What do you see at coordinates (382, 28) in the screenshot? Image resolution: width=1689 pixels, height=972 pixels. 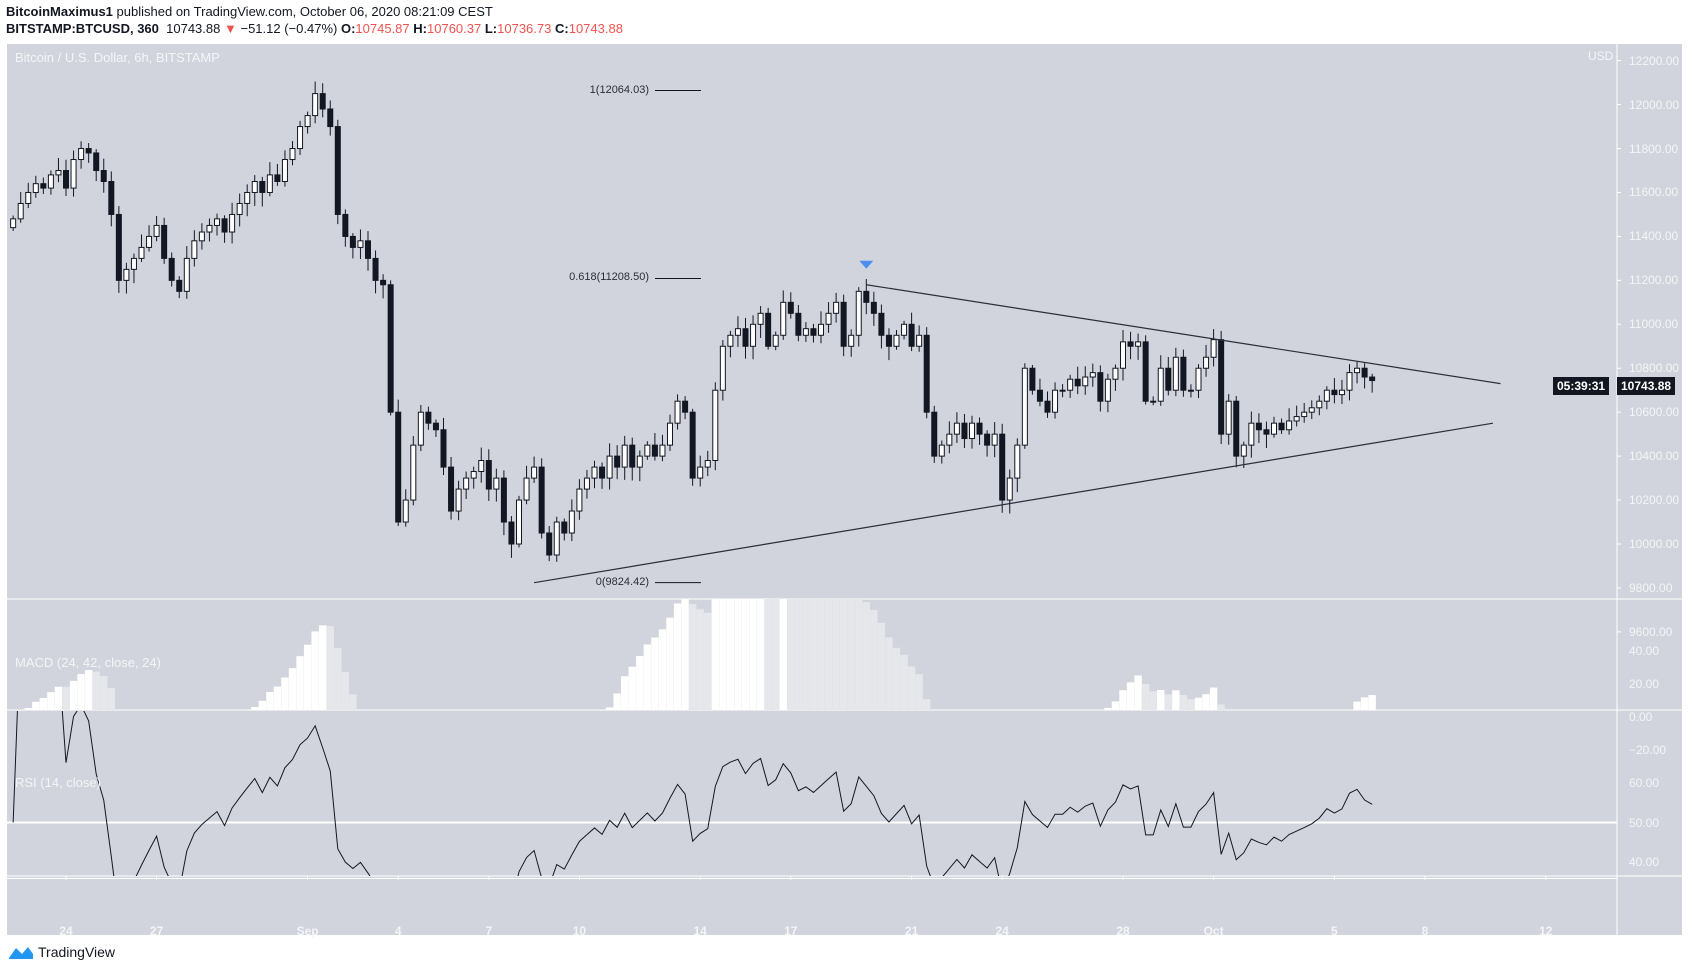 I see `open-value: 10745.87` at bounding box center [382, 28].